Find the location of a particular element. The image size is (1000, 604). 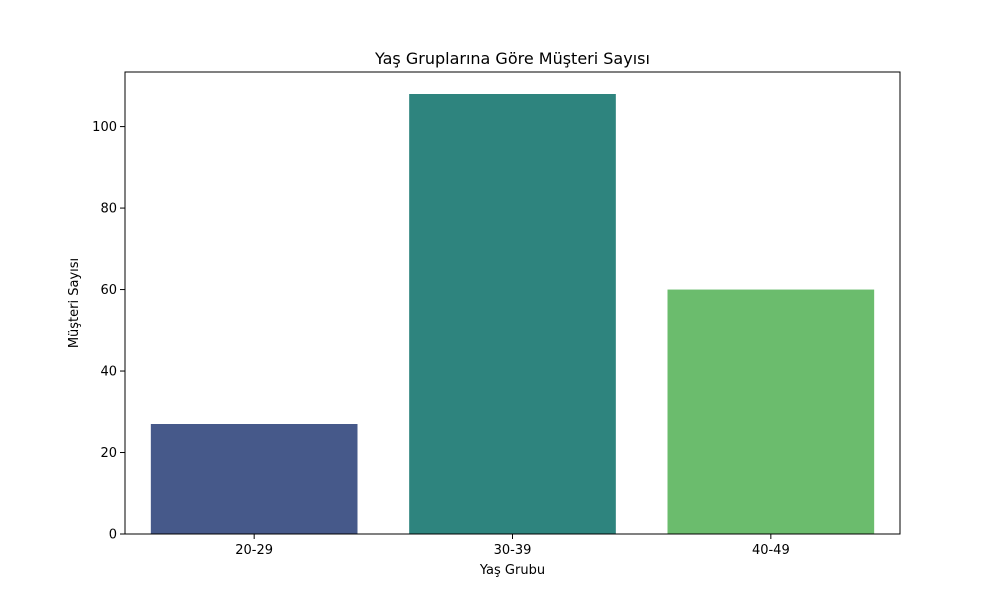

y-tick-label: 60 is located at coordinates (108, 290).